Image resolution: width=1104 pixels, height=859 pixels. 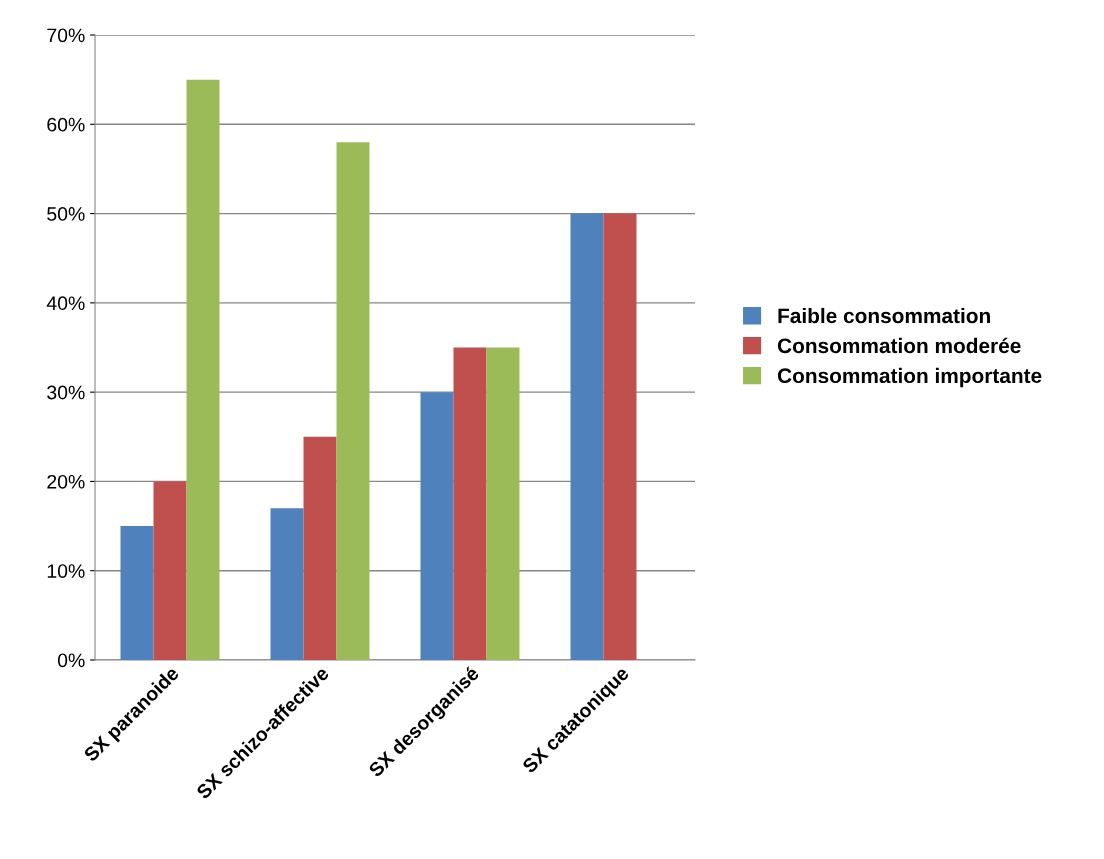 What do you see at coordinates (909, 377) in the screenshot?
I see `legend-label: Consommation importante` at bounding box center [909, 377].